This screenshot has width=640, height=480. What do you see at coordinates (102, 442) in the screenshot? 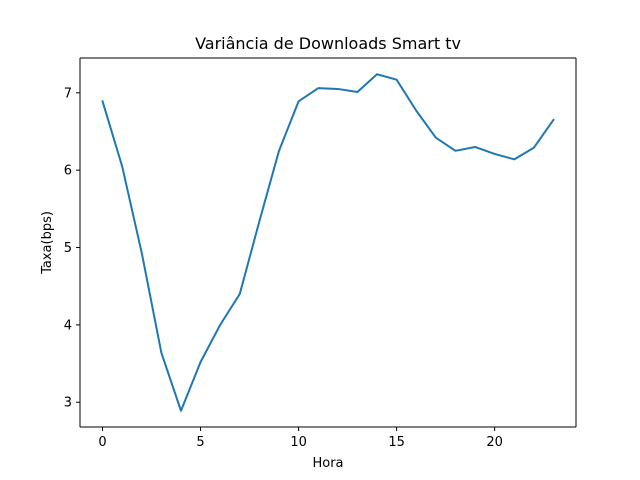
I see `x-tick-label: 0` at bounding box center [102, 442].